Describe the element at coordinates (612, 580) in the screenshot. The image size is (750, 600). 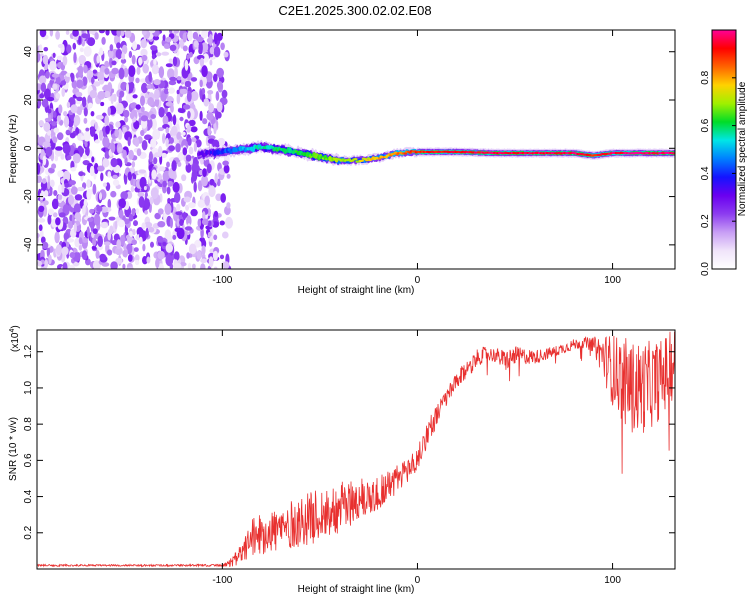
I see `snr-x-tick-label: 100` at that location.